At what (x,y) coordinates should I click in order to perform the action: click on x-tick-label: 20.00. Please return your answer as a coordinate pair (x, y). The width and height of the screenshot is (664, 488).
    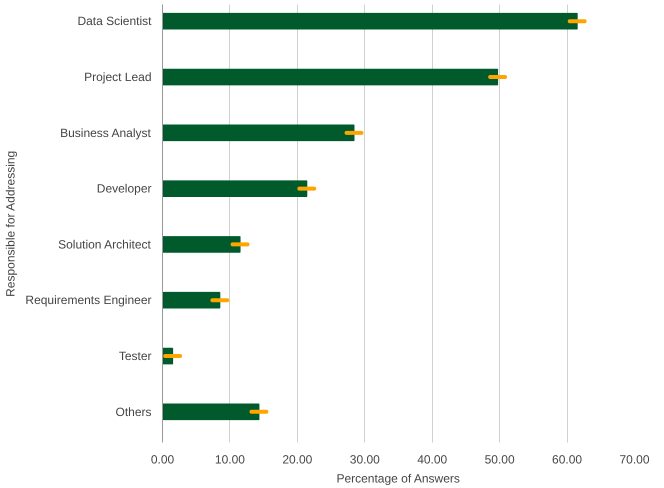
    Looking at the image, I should click on (297, 459).